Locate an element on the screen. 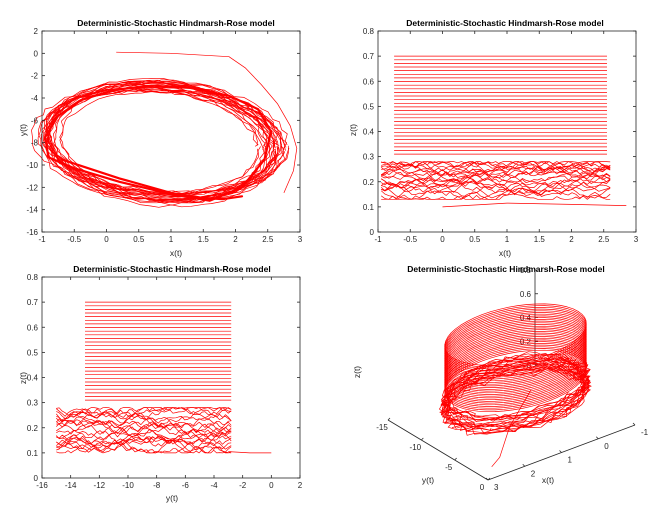 The width and height of the screenshot is (667, 506). ylabel-xz: z(t) is located at coordinates (353, 130).